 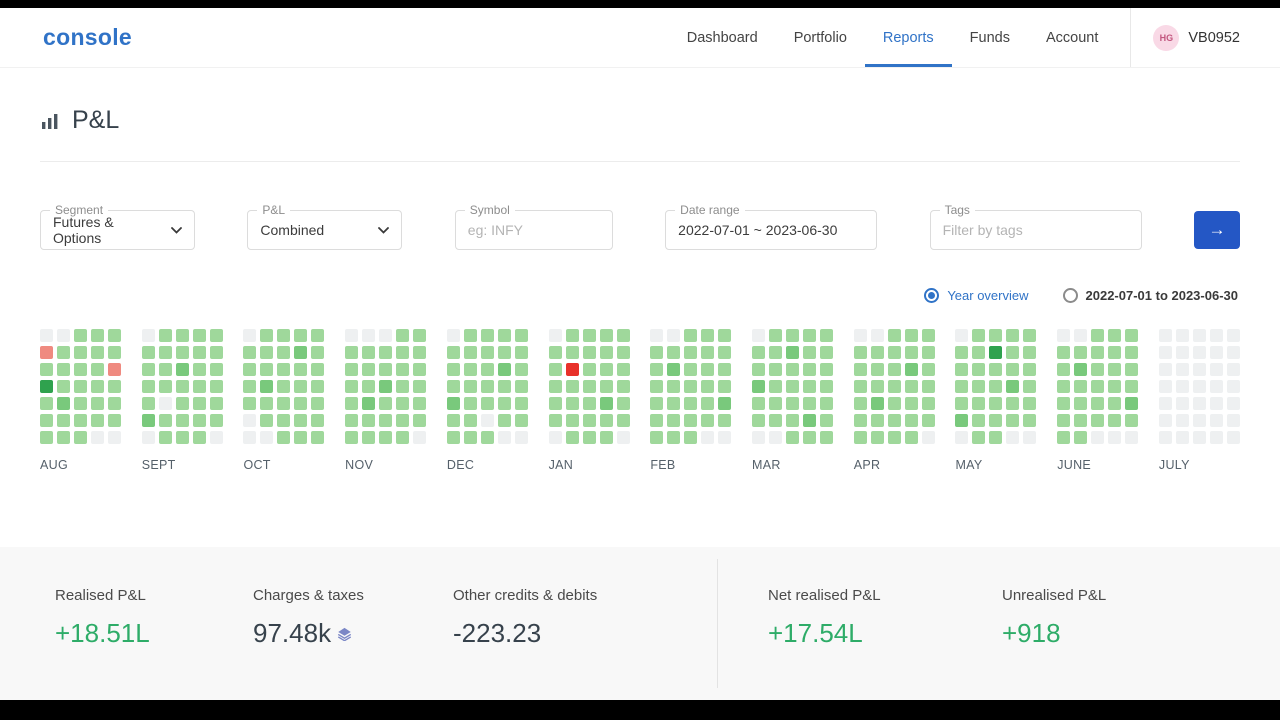 What do you see at coordinates (1150, 295) in the screenshot?
I see `view-option-date-range: 2022-07-01 to 2023-06-30` at bounding box center [1150, 295].